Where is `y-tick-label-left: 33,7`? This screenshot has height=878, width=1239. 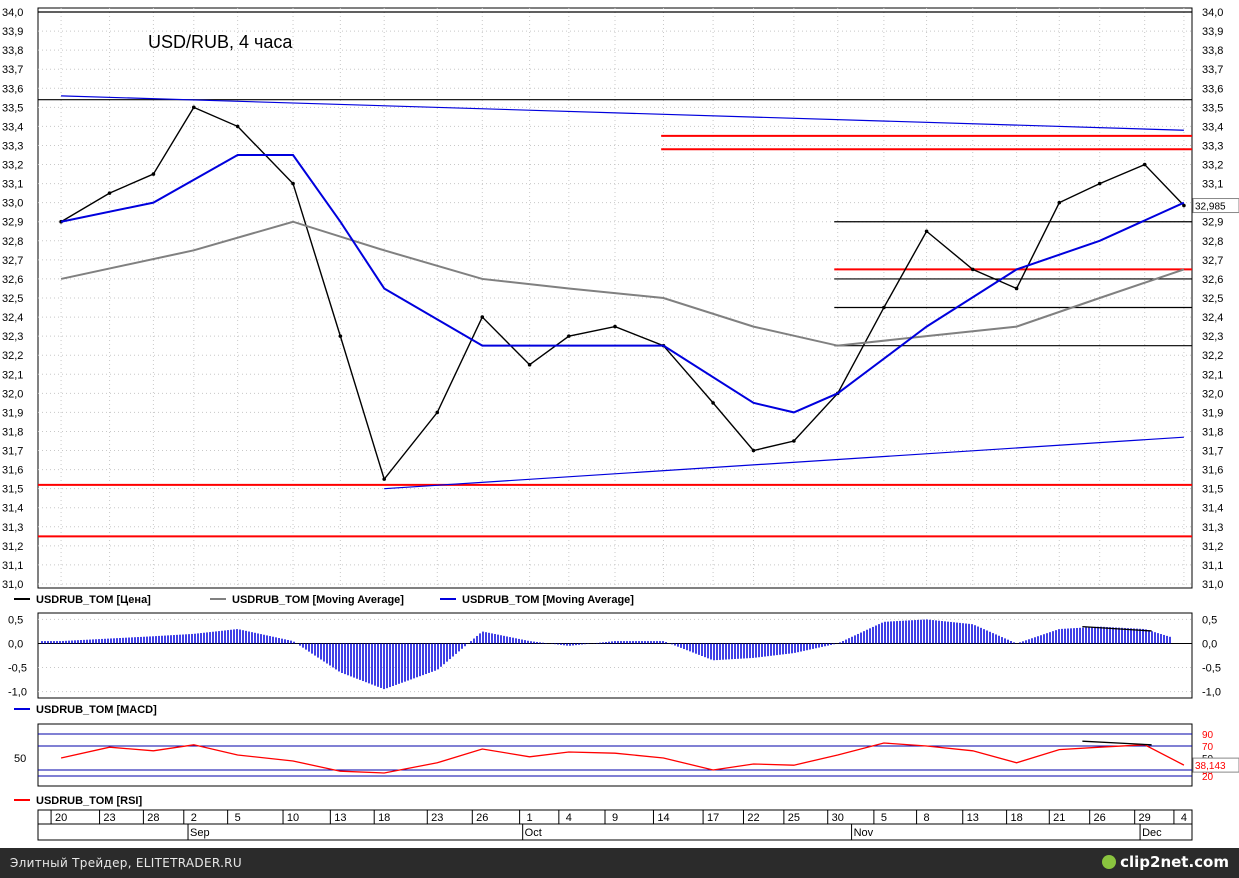
y-tick-label-left: 33,7 is located at coordinates (12, 70).